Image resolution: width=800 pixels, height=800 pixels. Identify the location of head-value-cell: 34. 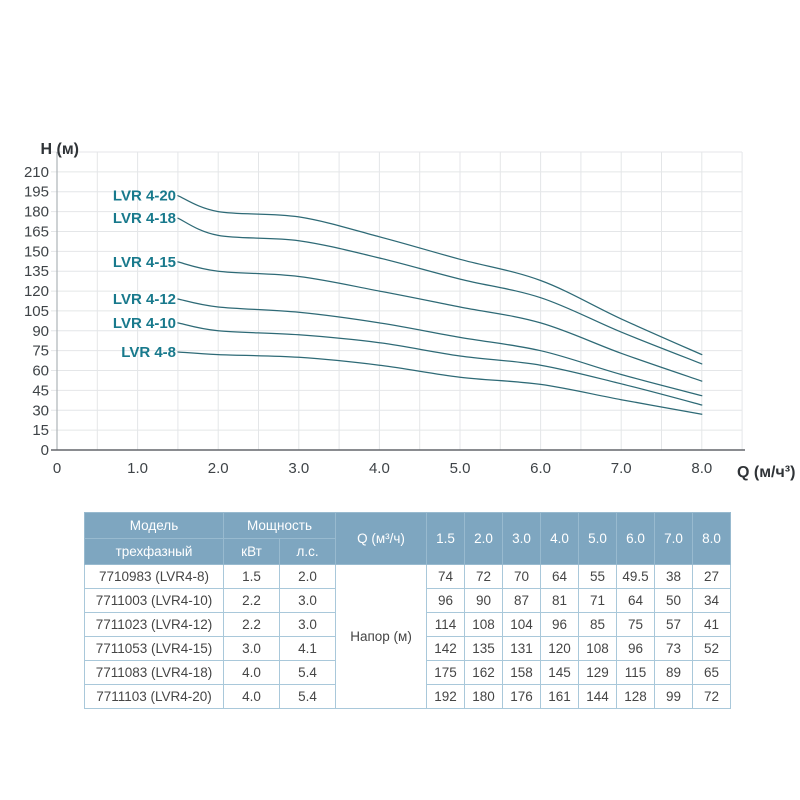
(712, 600).